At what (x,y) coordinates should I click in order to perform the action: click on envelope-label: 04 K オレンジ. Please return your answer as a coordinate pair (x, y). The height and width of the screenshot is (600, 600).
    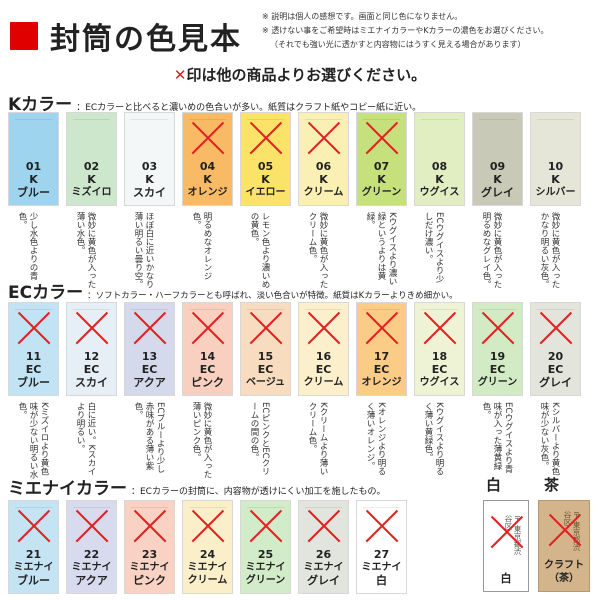
    Looking at the image, I should click on (207, 179).